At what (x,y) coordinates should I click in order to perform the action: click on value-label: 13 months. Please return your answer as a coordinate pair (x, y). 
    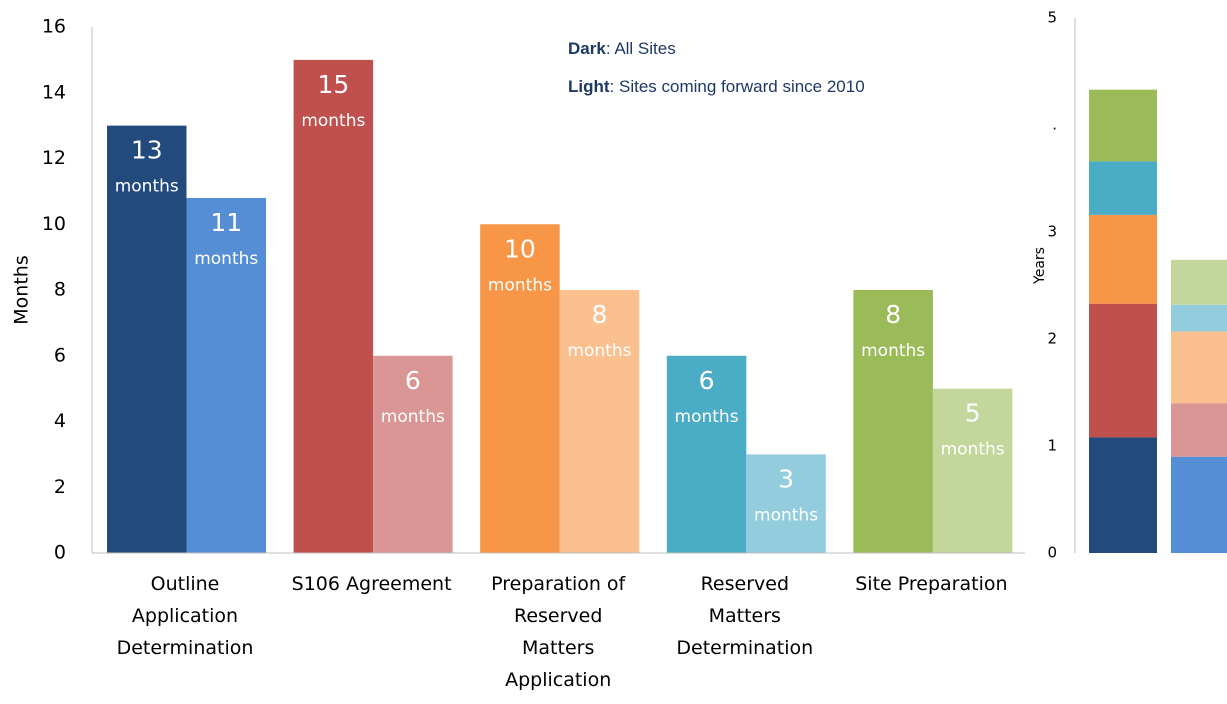
    Looking at the image, I should click on (147, 166).